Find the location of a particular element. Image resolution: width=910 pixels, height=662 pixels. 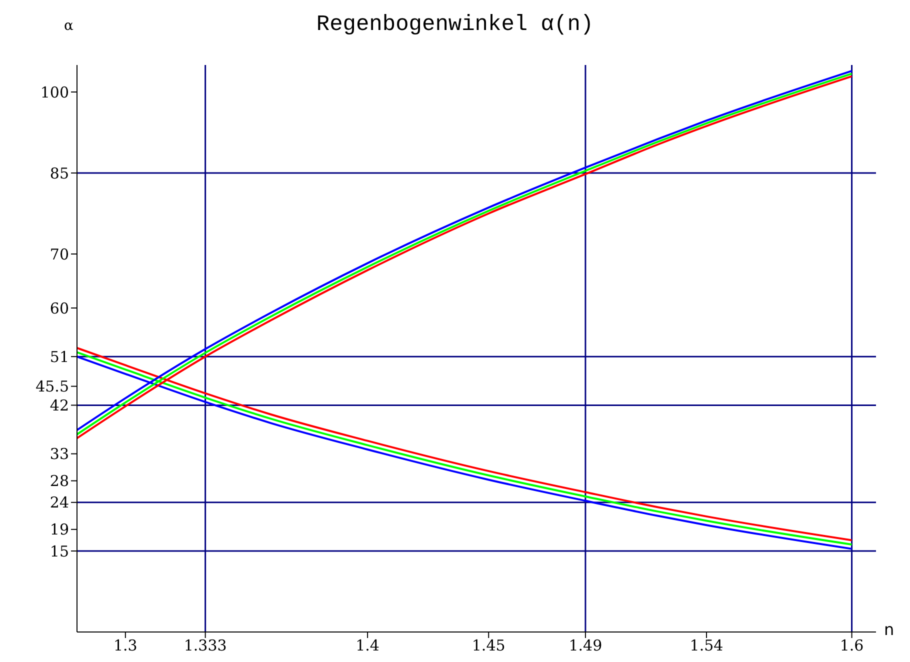

x-tick-label: 1.6 is located at coordinates (852, 645).